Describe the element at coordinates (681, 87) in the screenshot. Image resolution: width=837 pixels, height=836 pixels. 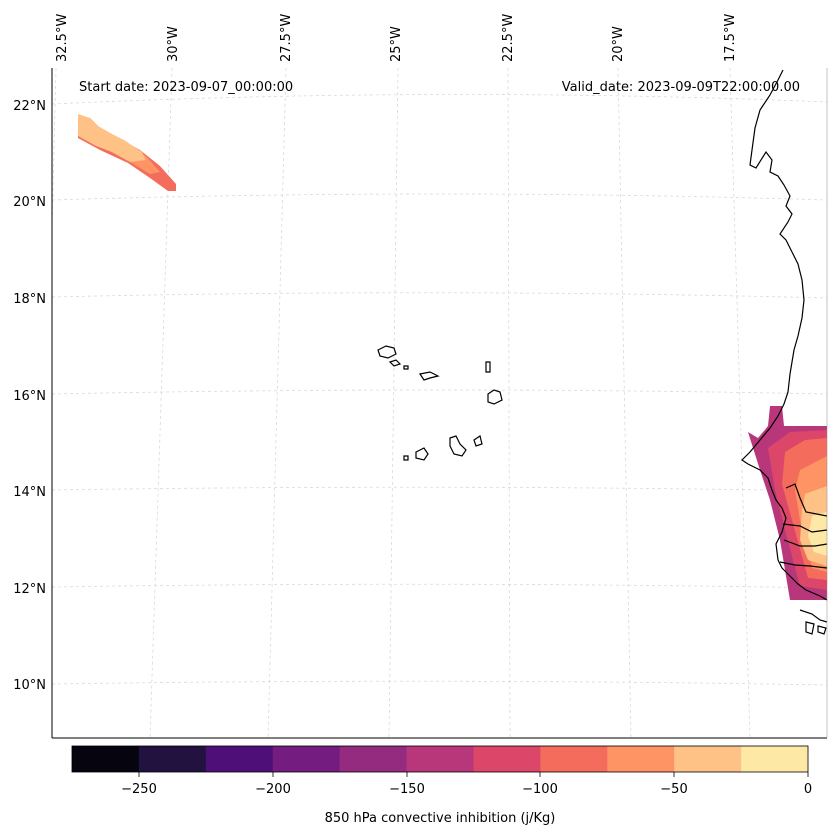
I see `valid-date-label: Valid_date: 2023-09-09T22:00:00.00` at that location.